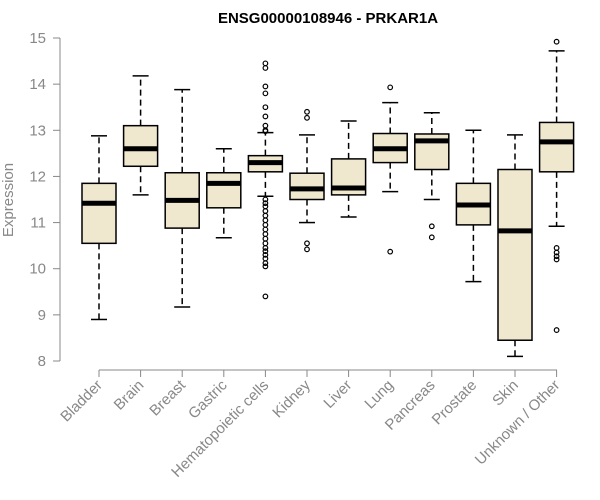 The height and width of the screenshot is (500, 600). I want to click on y-tick-label: 14, so click(37, 84).